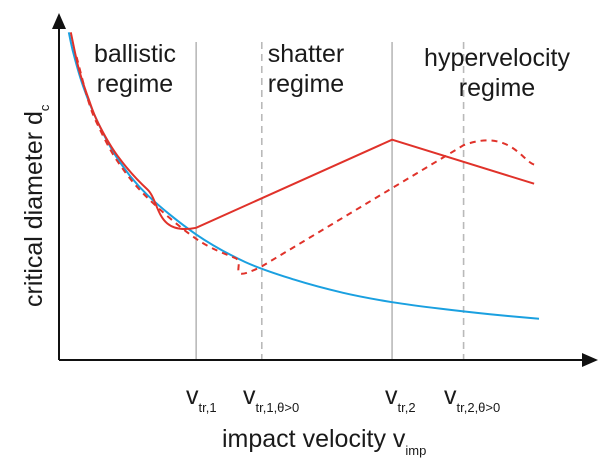  I want to click on regime-label-shatter-2: regime, so click(306, 84).